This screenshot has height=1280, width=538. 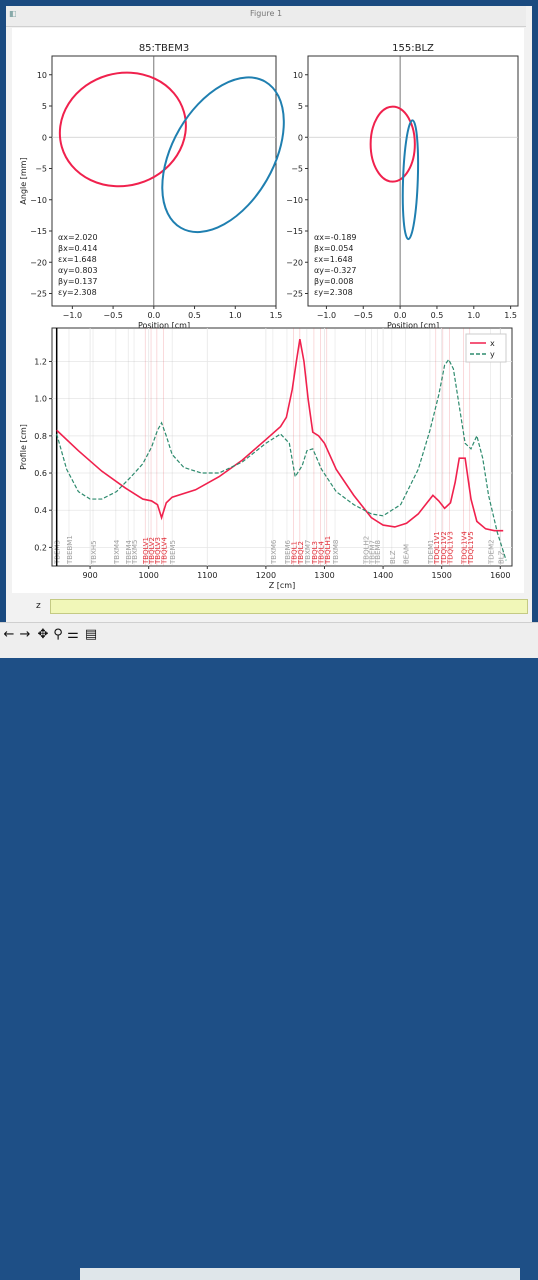 What do you see at coordinates (336, 552) in the screenshot?
I see `element-marker-label-19: TBXM8` at bounding box center [336, 552].